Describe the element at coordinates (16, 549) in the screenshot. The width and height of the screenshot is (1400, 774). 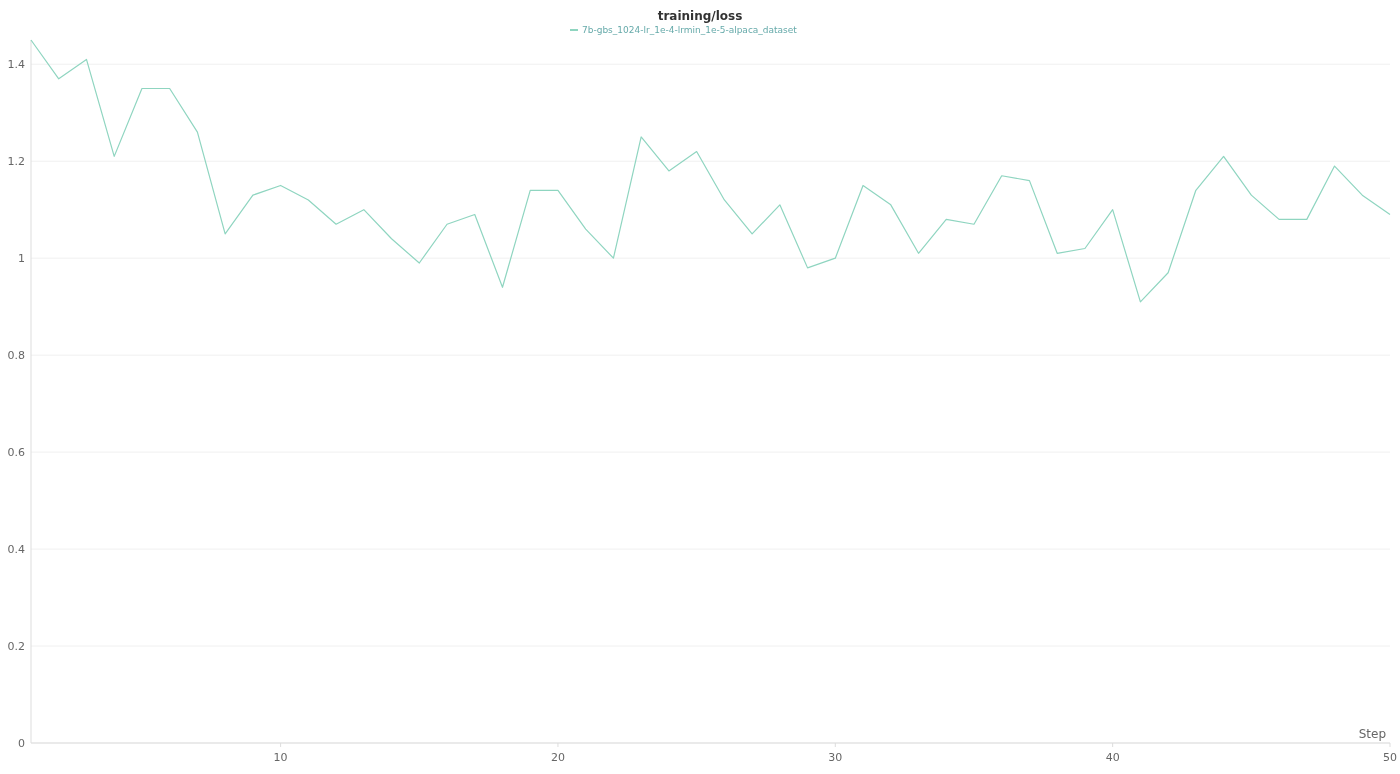
I see `y-tick-label: 0.4` at that location.